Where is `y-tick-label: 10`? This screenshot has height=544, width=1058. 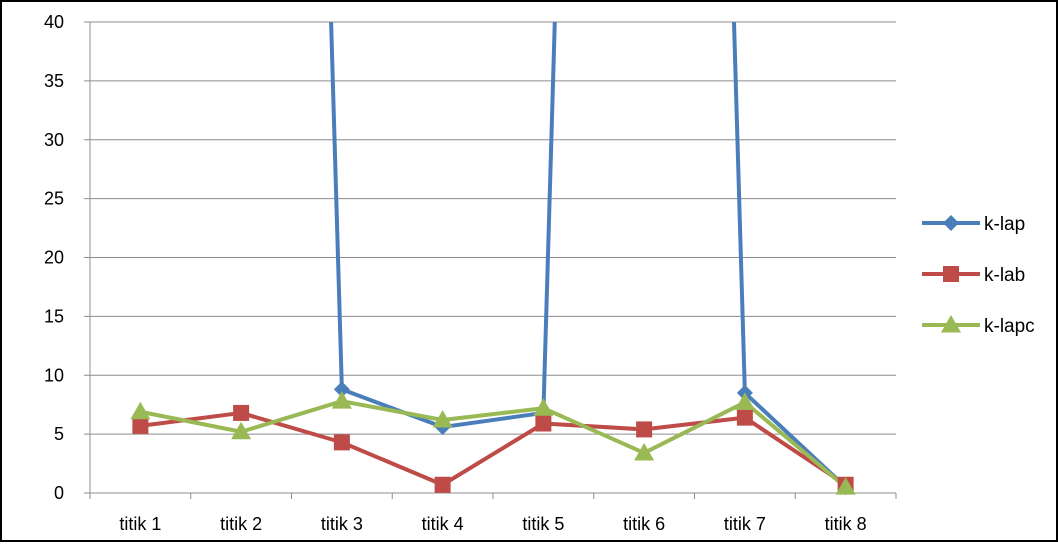 y-tick-label: 10 is located at coordinates (54, 375).